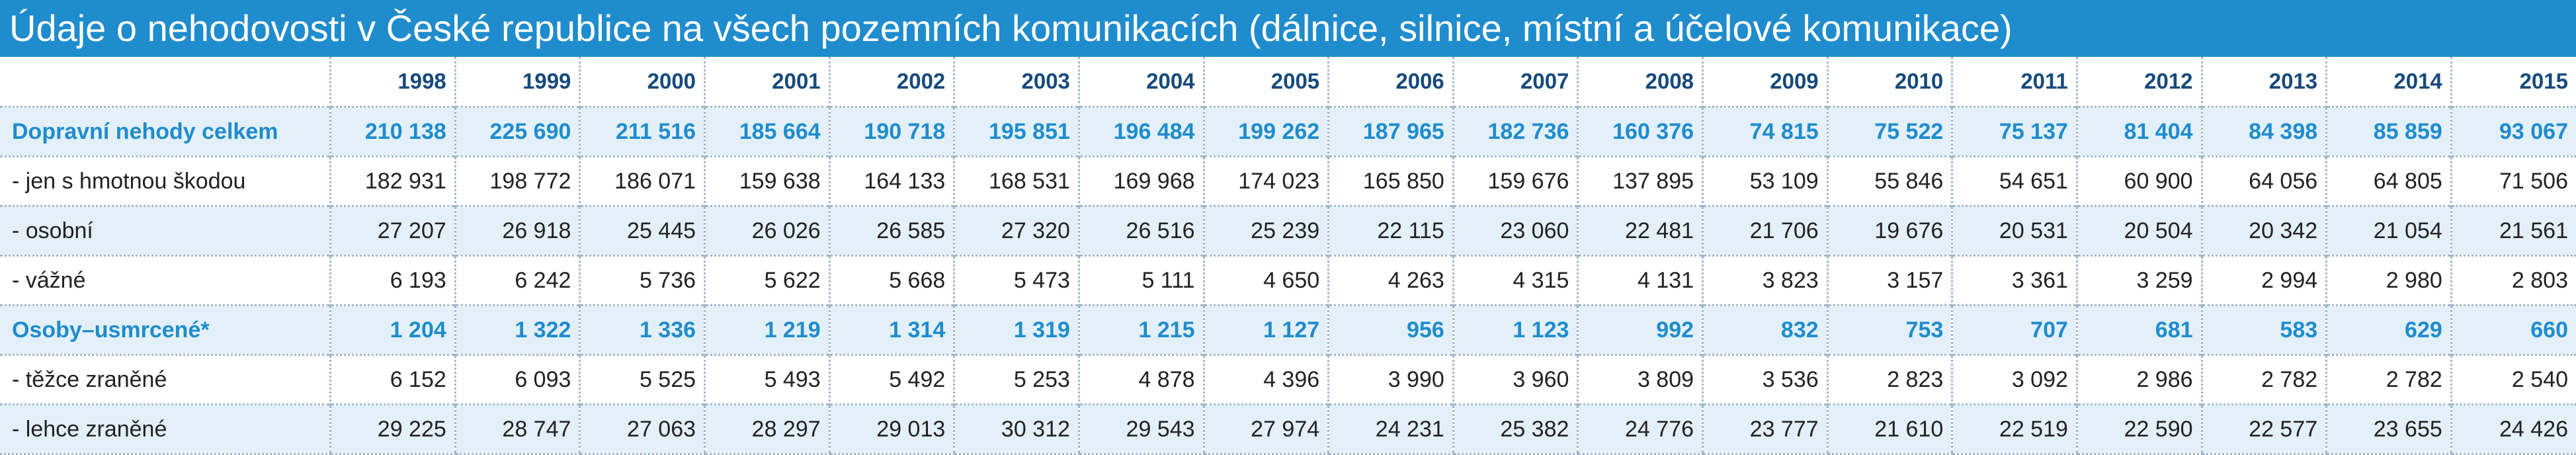  What do you see at coordinates (1765, 131) in the screenshot?
I see `table-cell: 74 815` at bounding box center [1765, 131].